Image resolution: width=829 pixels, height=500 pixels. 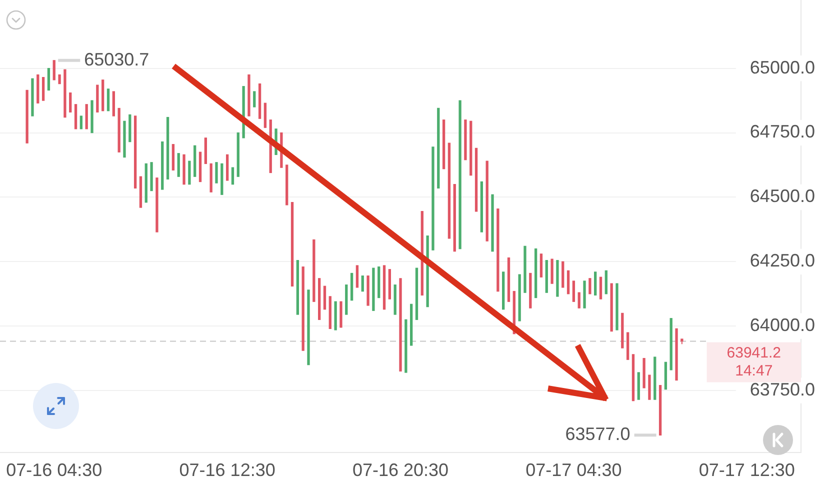 What do you see at coordinates (117, 59) in the screenshot?
I see `annotation: 65030.7` at bounding box center [117, 59].